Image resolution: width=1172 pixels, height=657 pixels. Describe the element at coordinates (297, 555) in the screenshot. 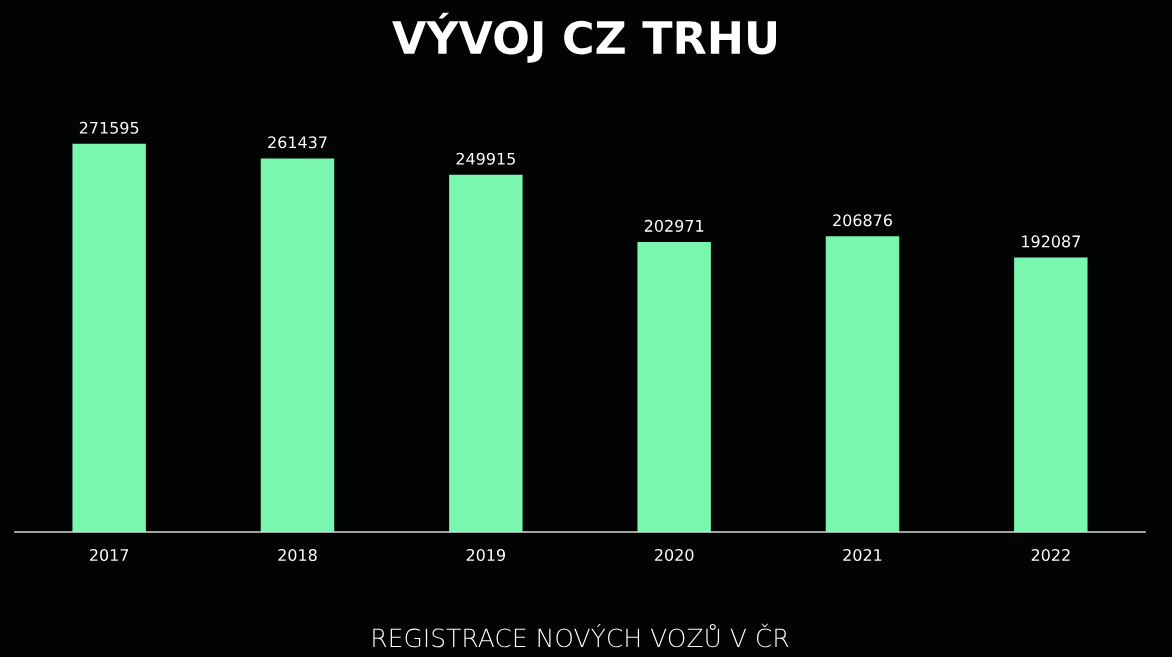

I see `x-tick-label: 2018` at that location.